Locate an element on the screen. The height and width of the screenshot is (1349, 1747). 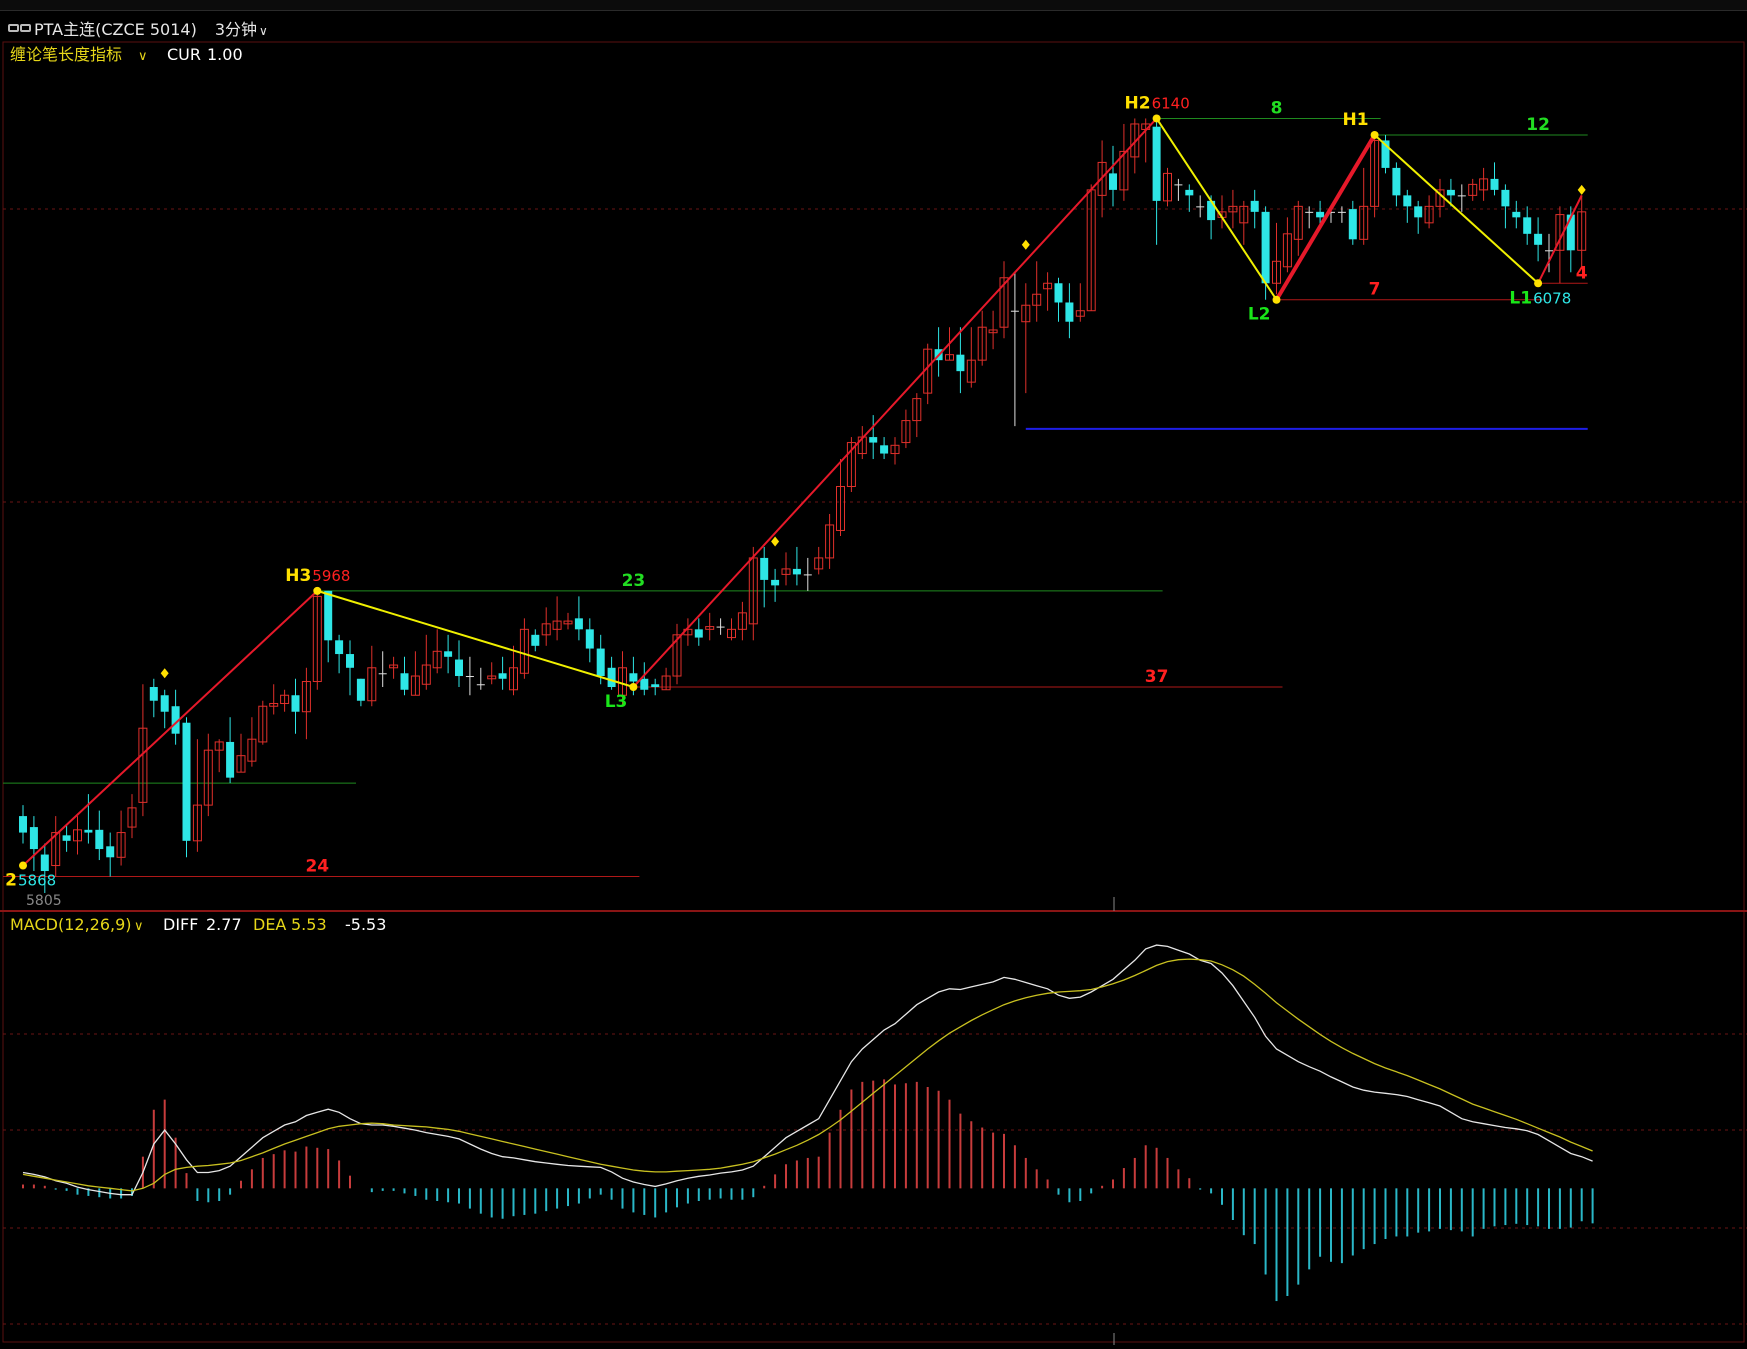
dea-label: DEA is located at coordinates (269, 924).